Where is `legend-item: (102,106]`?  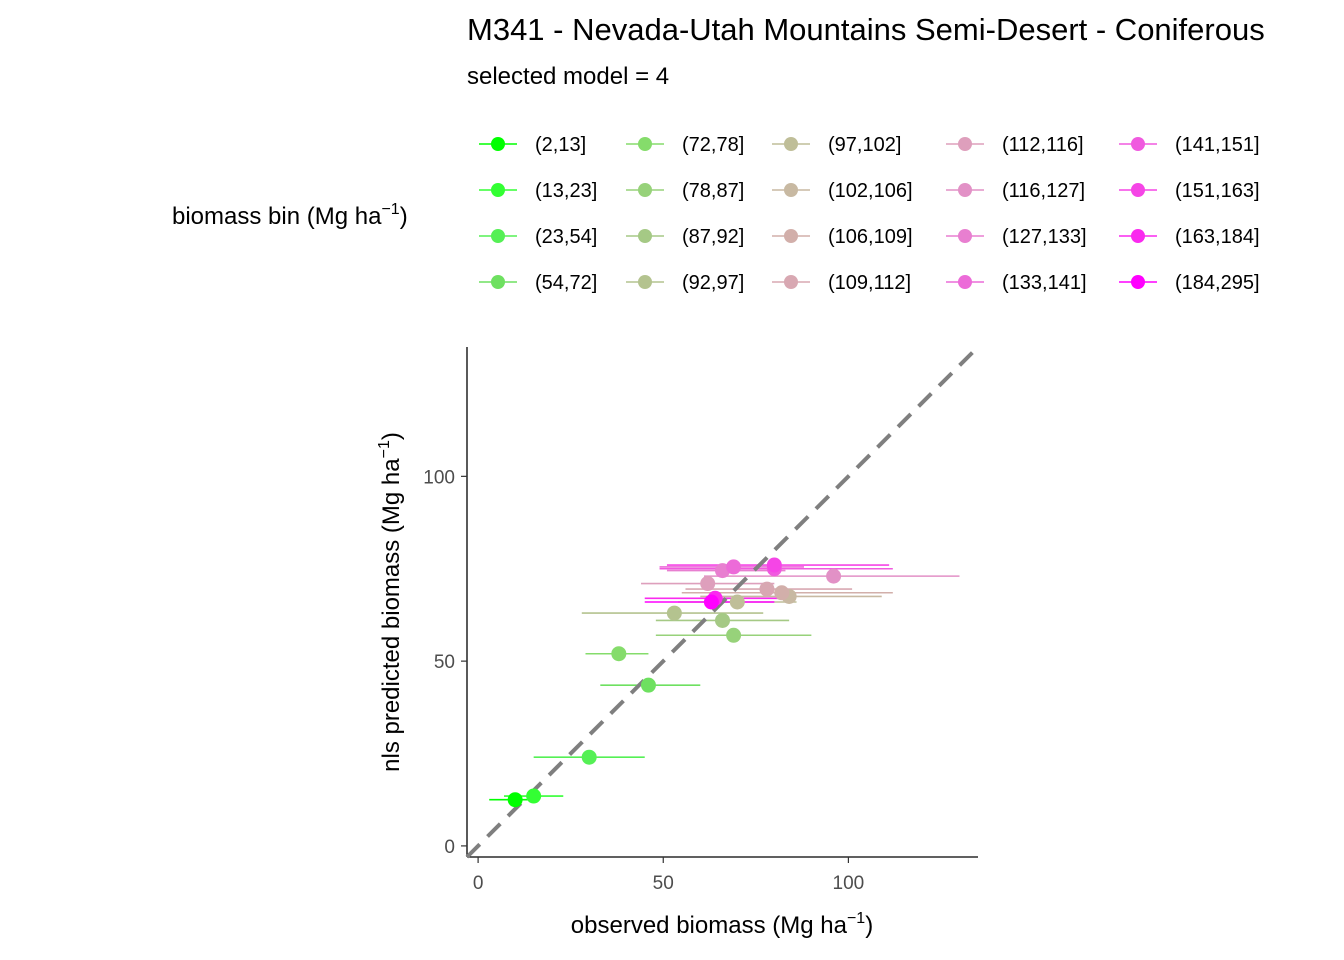 legend-item: (102,106] is located at coordinates (842, 191).